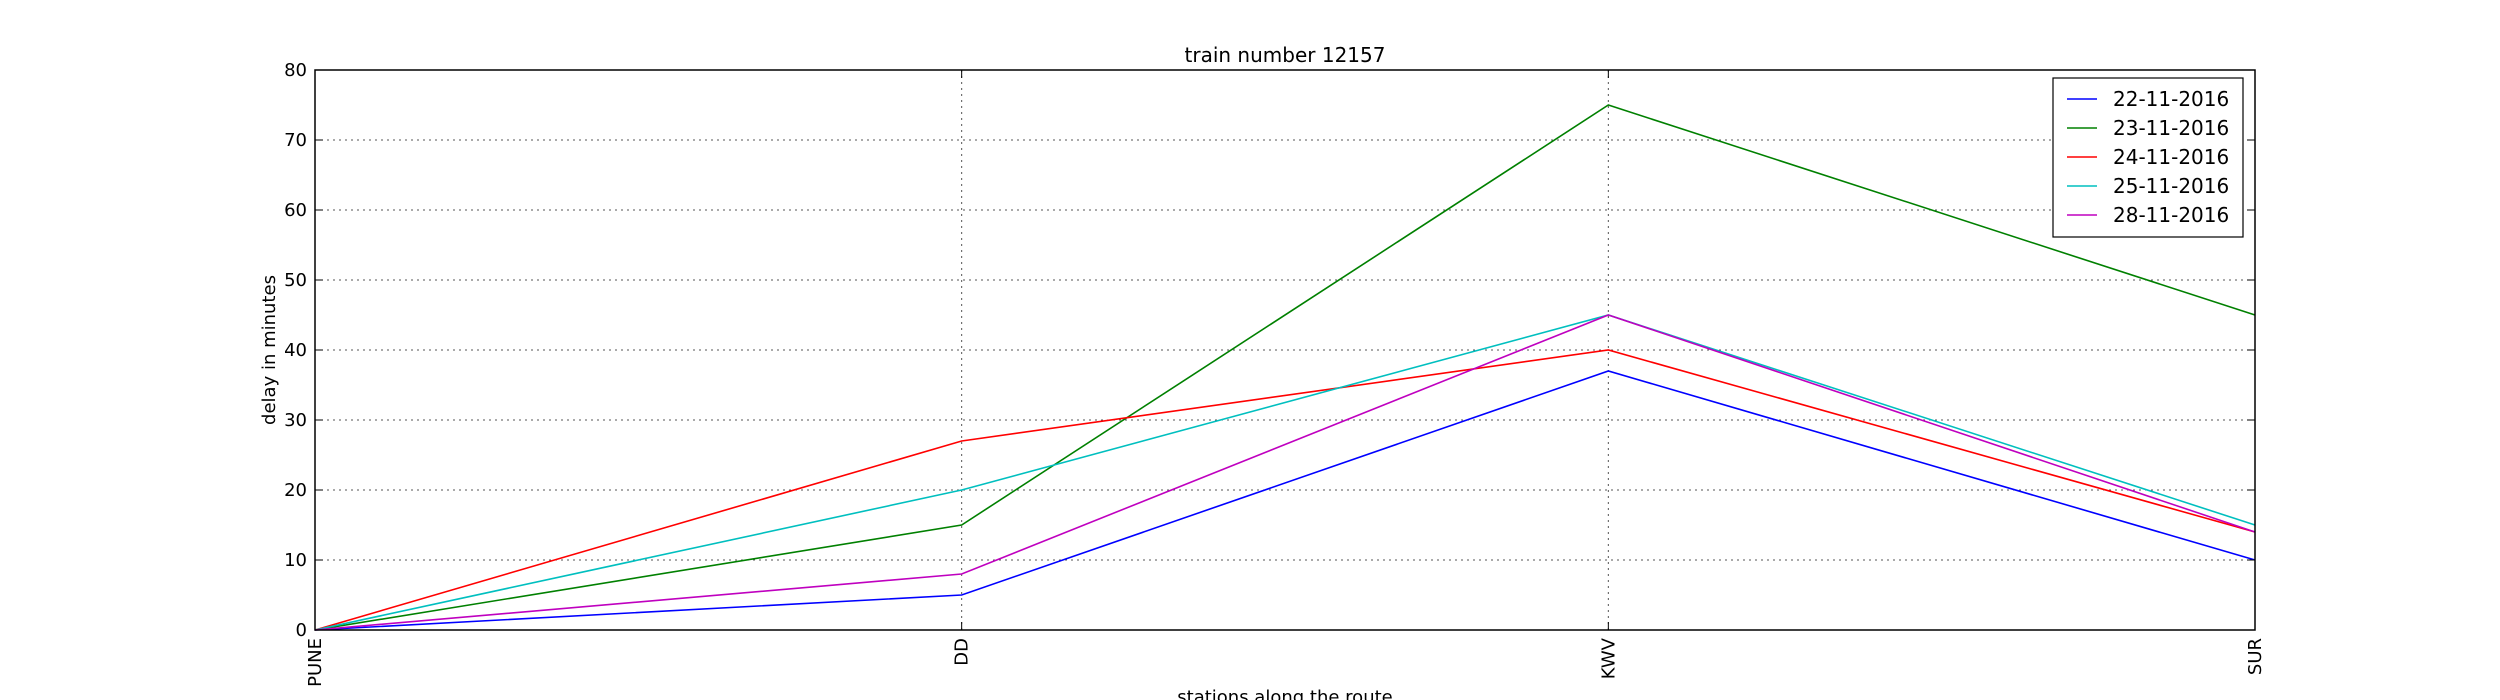  I want to click on y-tick-label: 80, so click(295, 70).